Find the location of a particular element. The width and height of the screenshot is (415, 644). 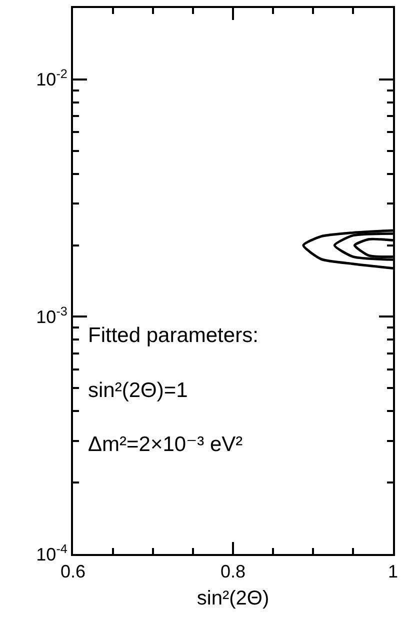

x-axis-title: sin²(2Θ) is located at coordinates (233, 599).